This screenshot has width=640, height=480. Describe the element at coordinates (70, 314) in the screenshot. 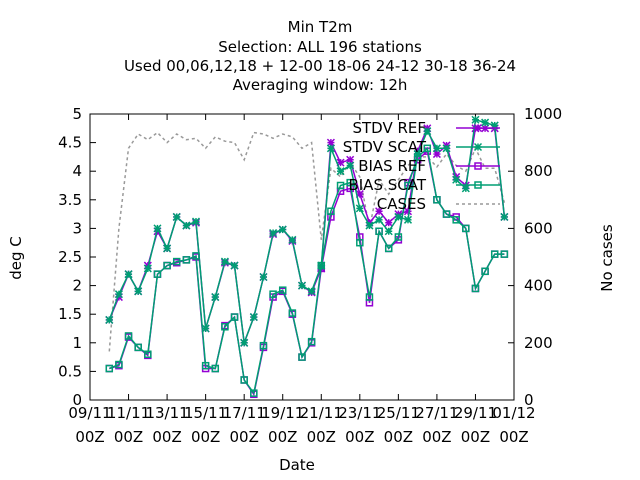

I see `y-tick-label: 1.5` at that location.